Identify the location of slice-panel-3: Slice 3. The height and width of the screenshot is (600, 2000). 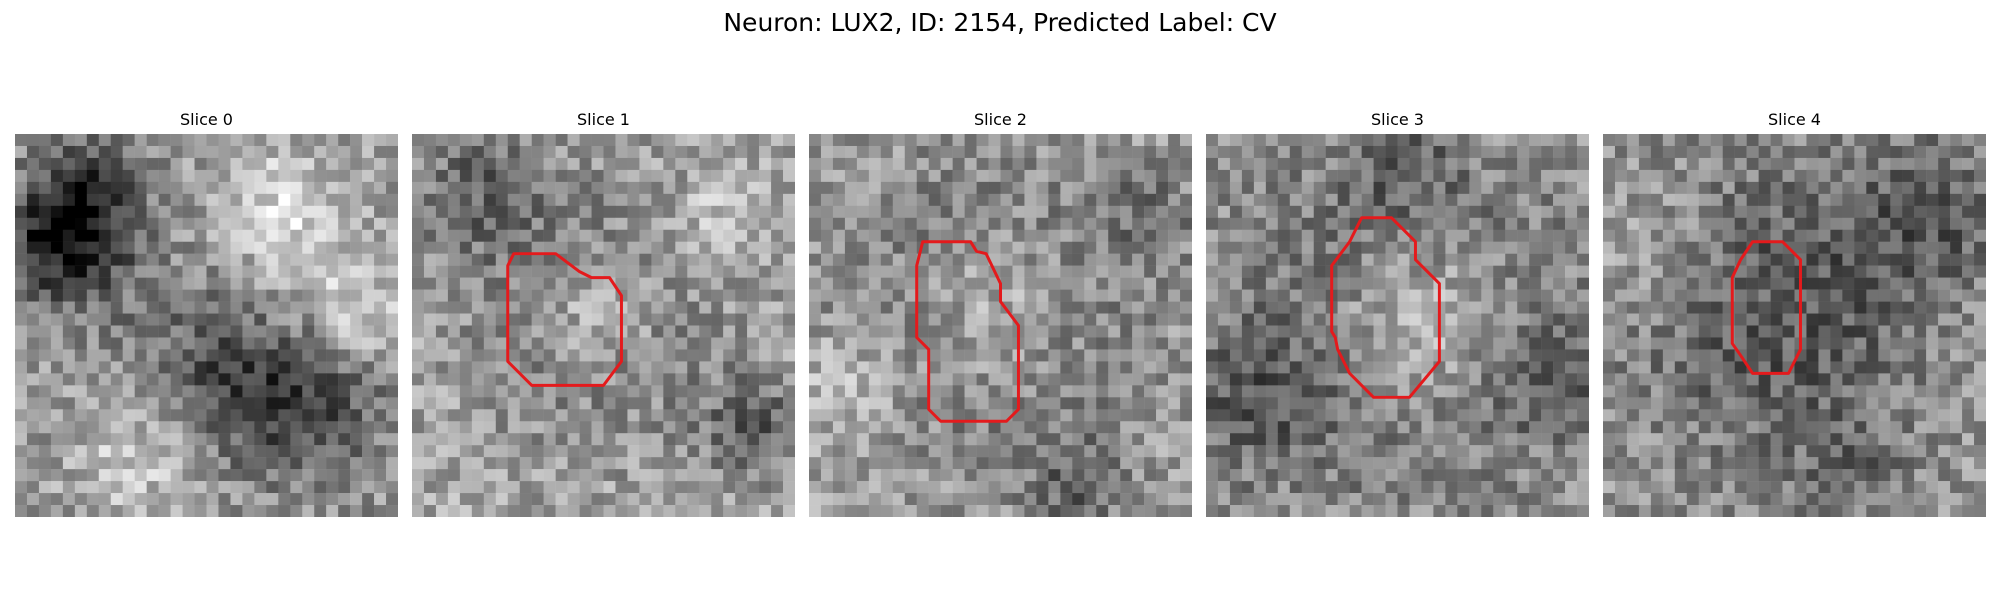
(1397, 313).